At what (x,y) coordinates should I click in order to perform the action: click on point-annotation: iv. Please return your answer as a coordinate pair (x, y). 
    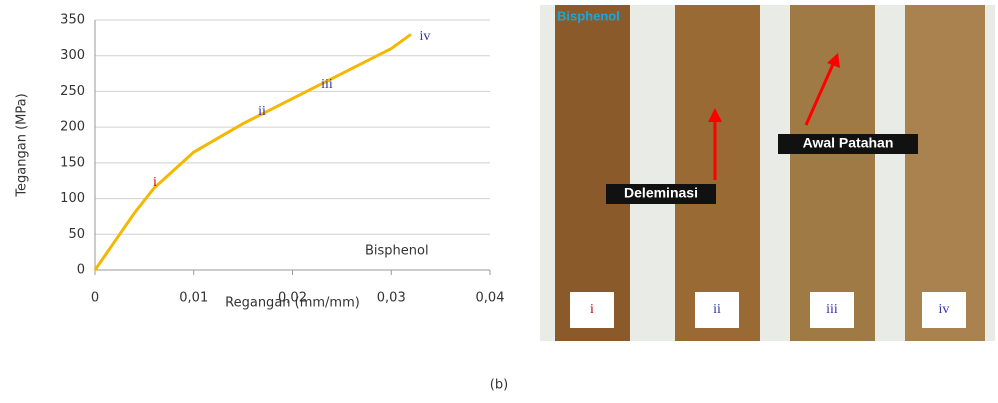
    Looking at the image, I should click on (425, 36).